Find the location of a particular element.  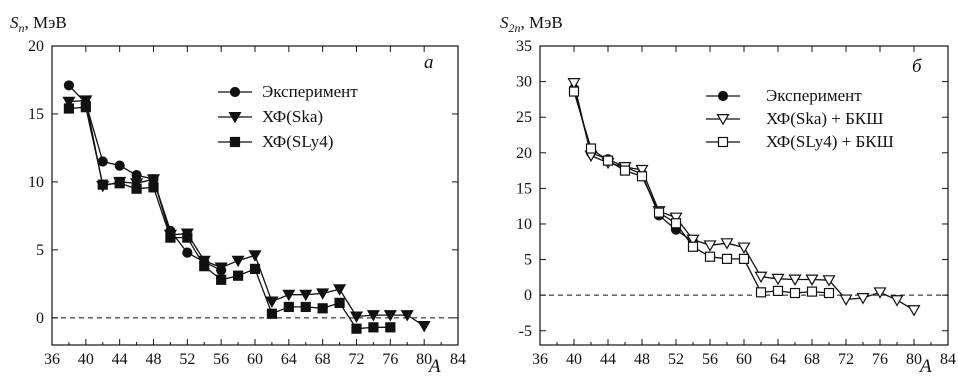

x-tick-label: 84 is located at coordinates (948, 359).